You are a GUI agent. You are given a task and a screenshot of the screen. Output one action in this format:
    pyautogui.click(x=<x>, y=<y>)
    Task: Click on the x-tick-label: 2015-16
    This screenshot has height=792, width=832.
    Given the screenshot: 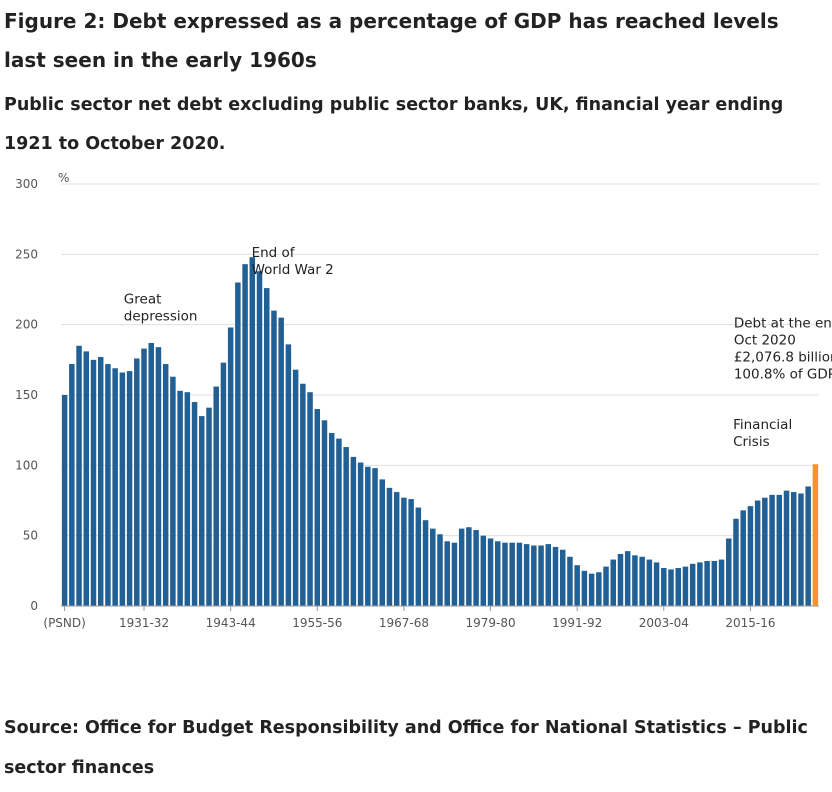 What is the action you would take?
    pyautogui.click(x=750, y=623)
    